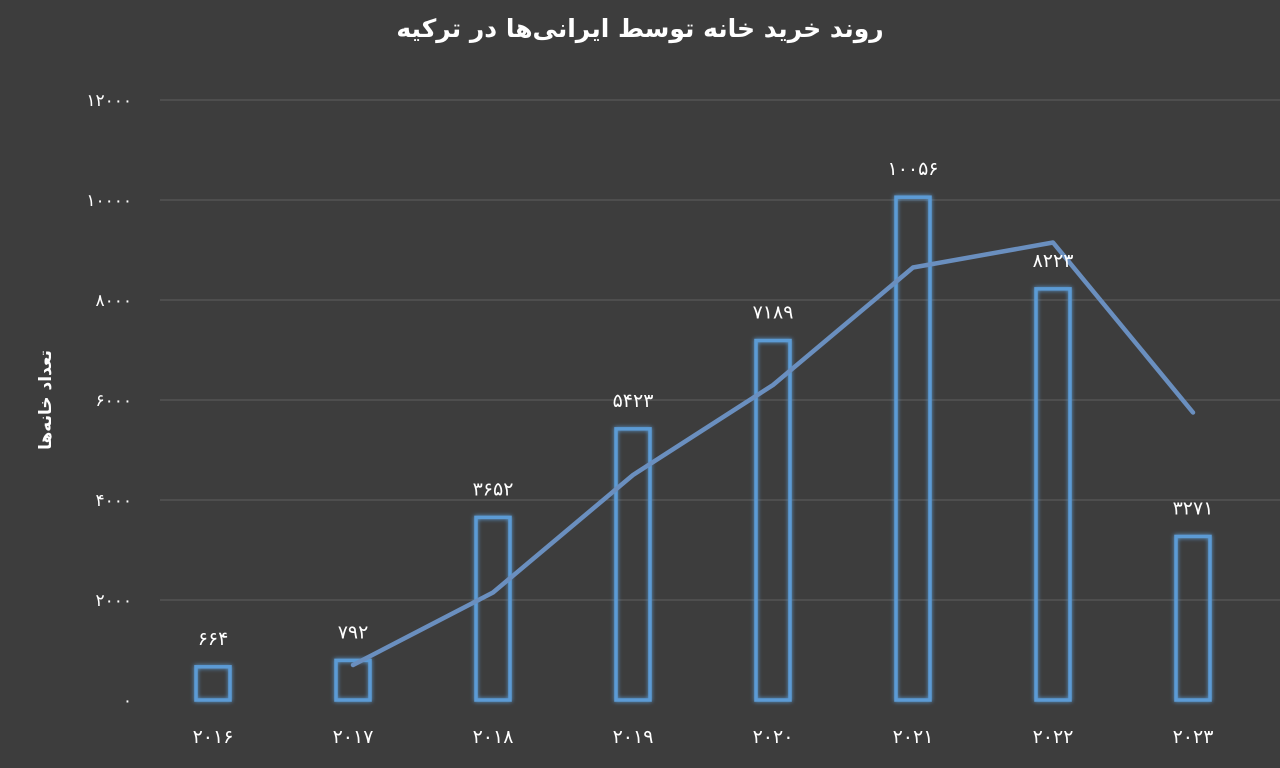  Describe the element at coordinates (912, 169) in the screenshot. I see `data-label: ۱۰۰۵۶` at that location.